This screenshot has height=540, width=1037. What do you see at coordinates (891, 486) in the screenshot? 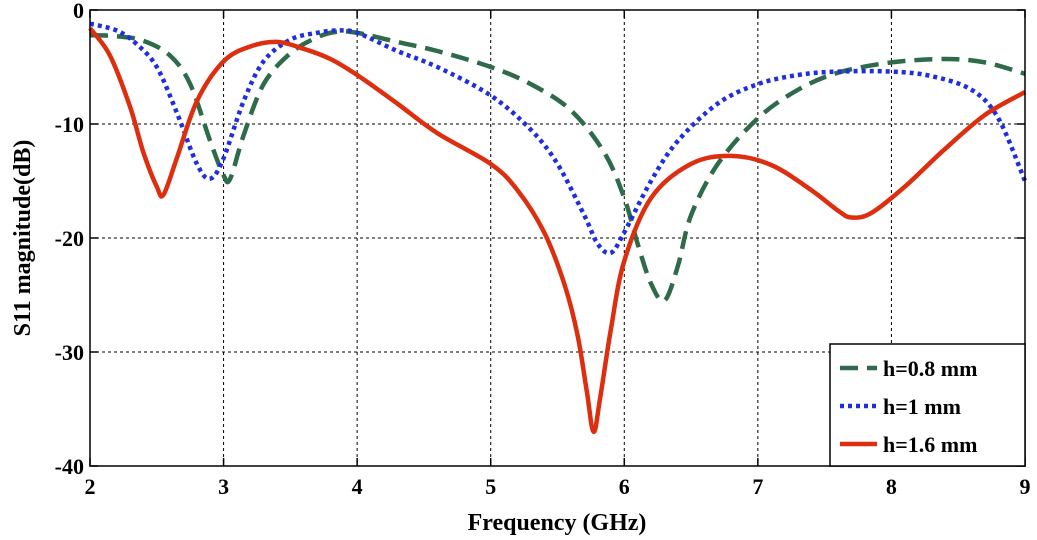
I see `x-tick-label: 8` at bounding box center [891, 486].